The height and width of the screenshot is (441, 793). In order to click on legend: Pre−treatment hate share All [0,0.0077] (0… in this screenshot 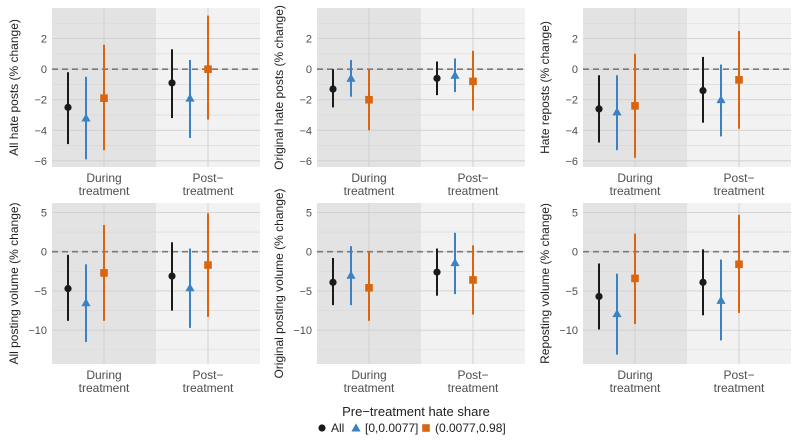, I will do `click(412, 419)`.